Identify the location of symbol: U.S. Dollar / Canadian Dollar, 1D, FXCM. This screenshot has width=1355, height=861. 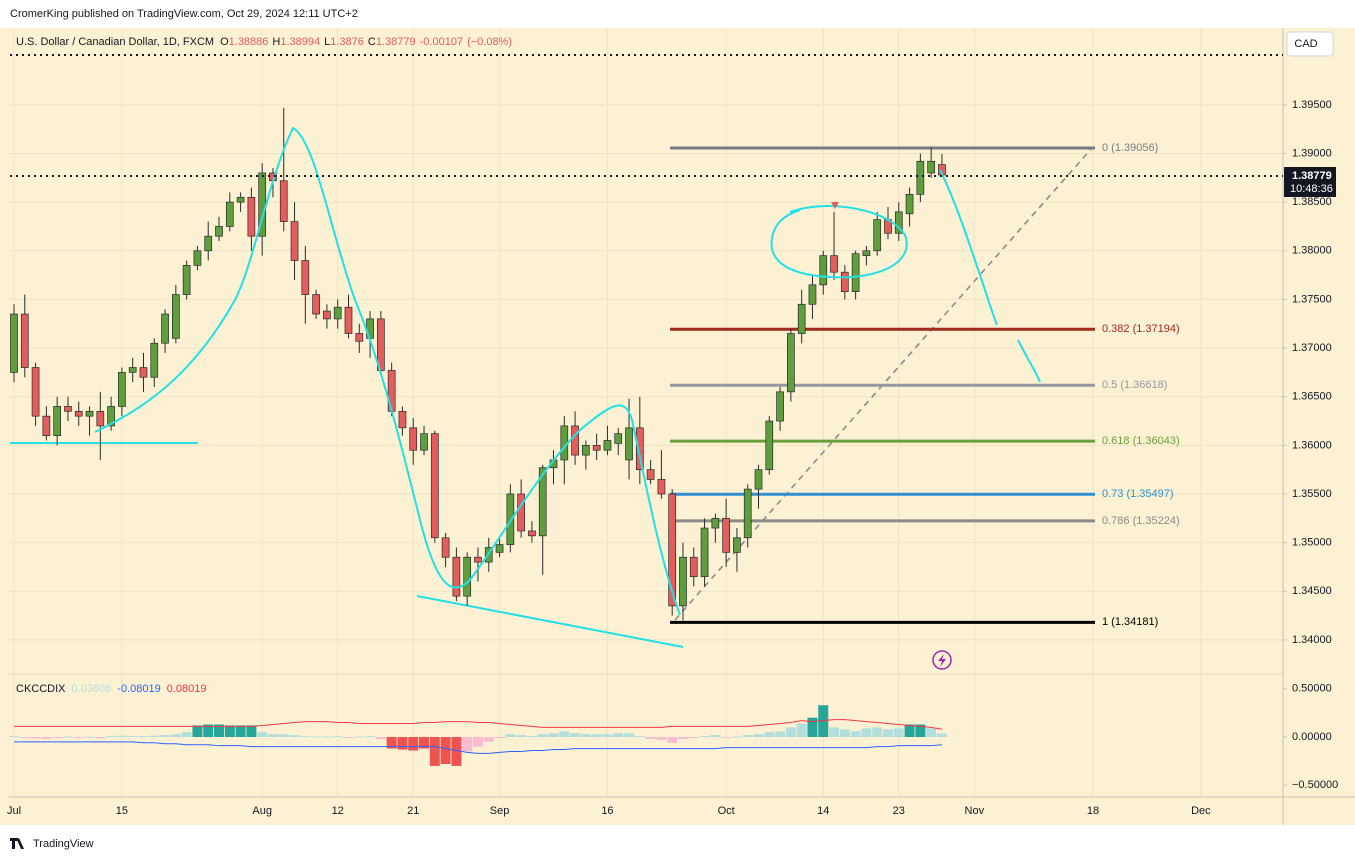
(115, 42).